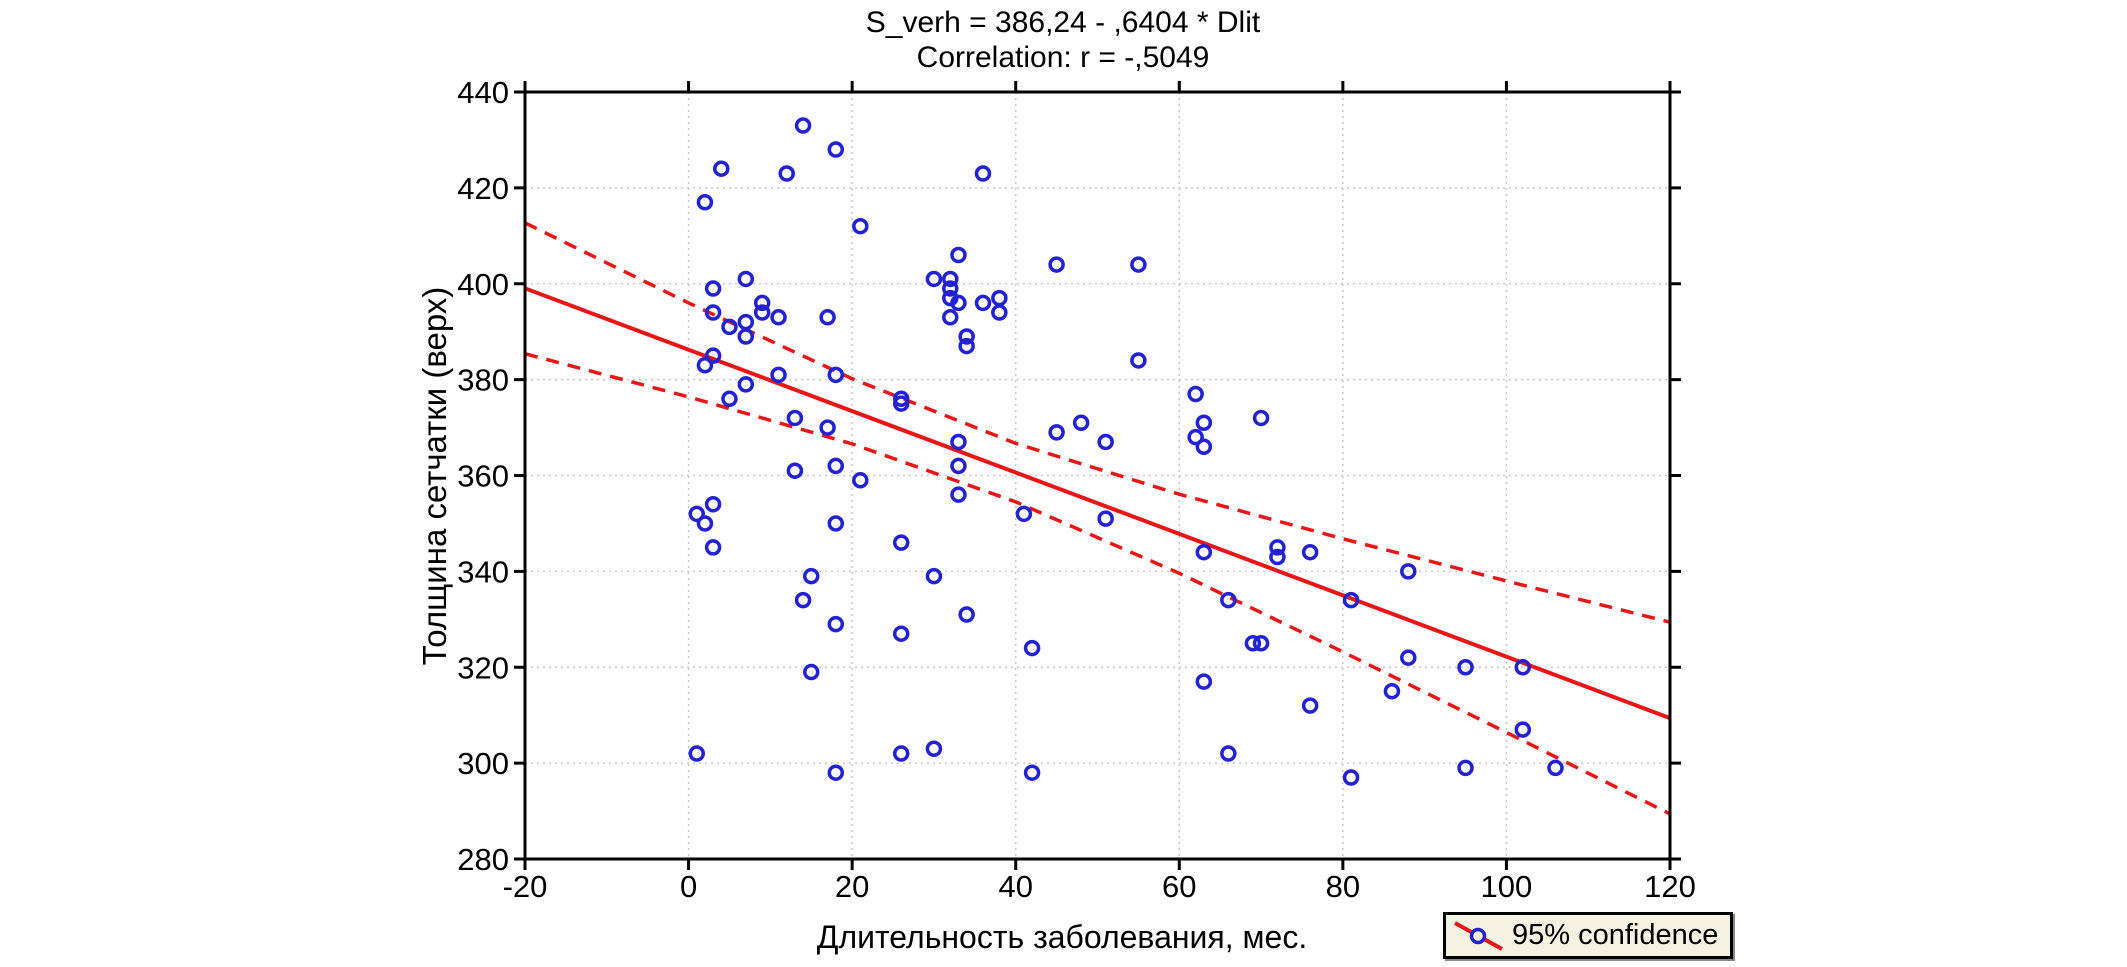 This screenshot has height=967, width=2127. What do you see at coordinates (483, 859) in the screenshot?
I see `y-tick-label: 280` at bounding box center [483, 859].